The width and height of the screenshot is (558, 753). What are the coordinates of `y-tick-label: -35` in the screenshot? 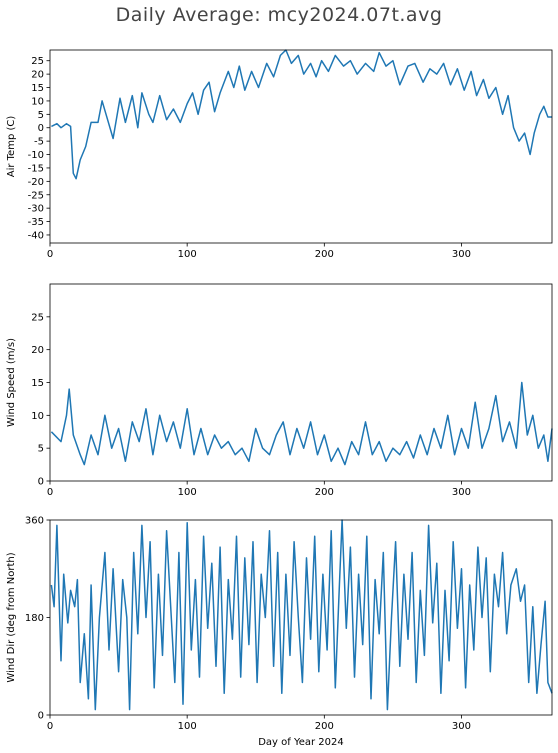 It's located at (36, 222).